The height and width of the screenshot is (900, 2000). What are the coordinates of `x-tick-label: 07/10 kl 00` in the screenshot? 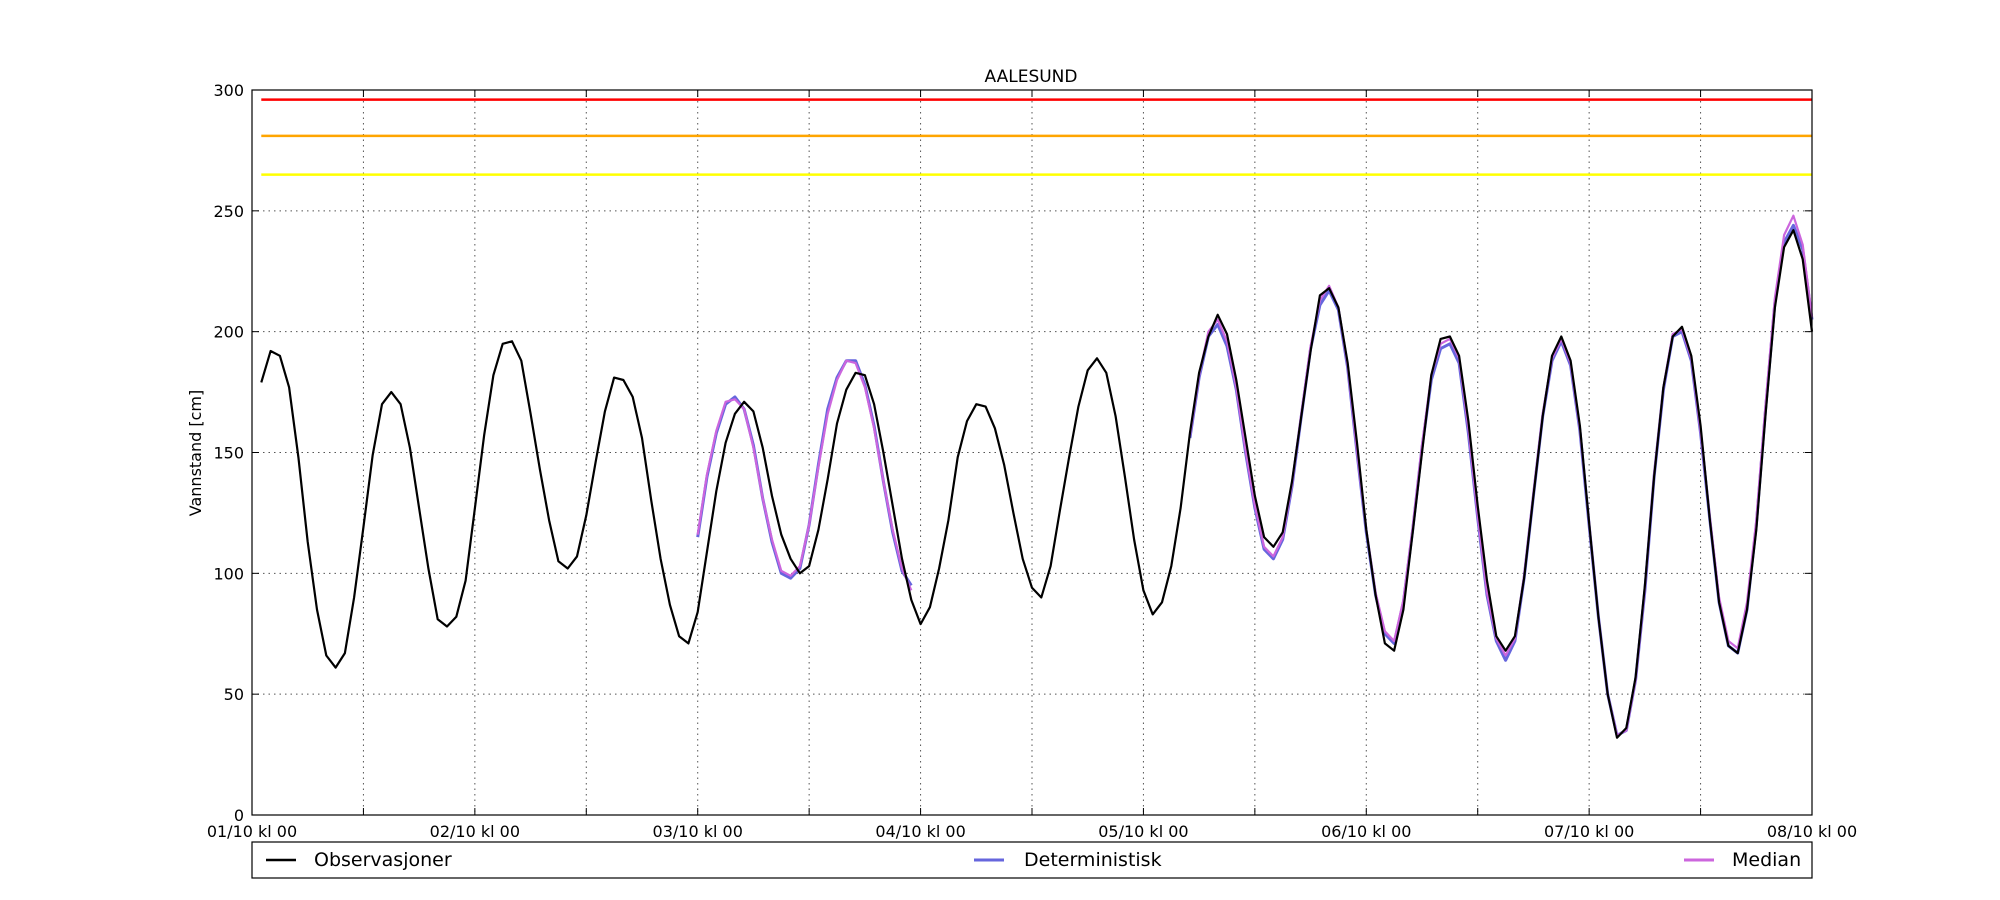 It's located at (1589, 831).